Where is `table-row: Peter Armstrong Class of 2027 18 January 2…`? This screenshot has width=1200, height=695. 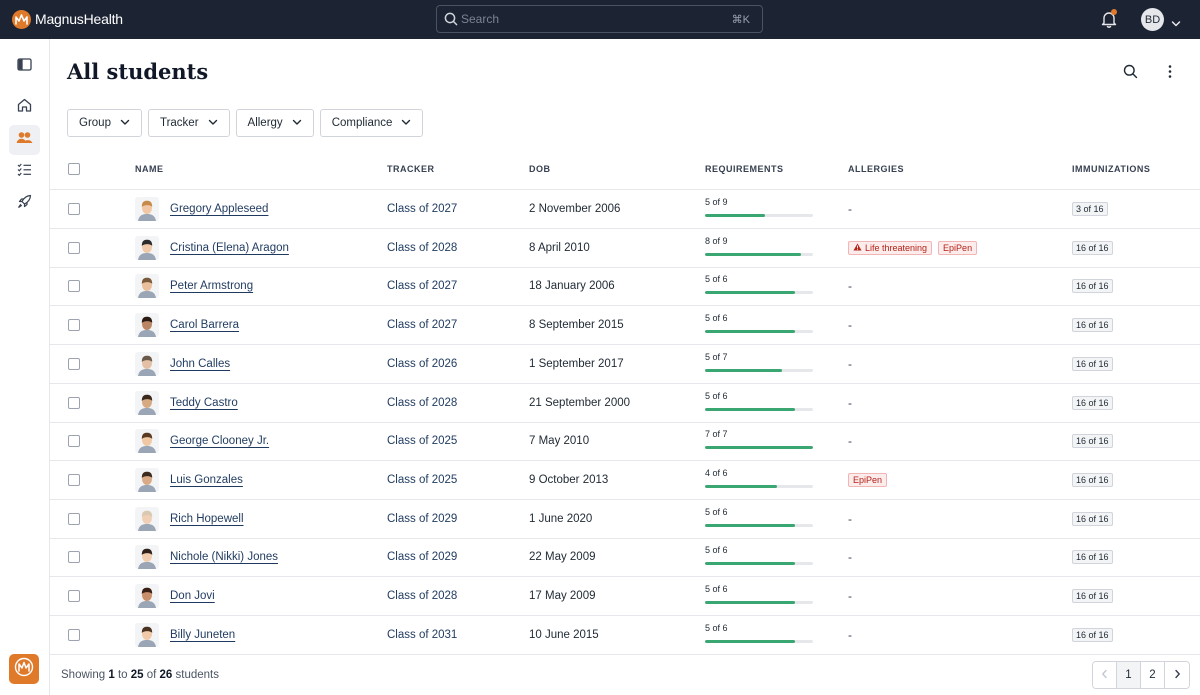 table-row: Peter Armstrong Class of 2027 18 January 2… is located at coordinates (625, 287).